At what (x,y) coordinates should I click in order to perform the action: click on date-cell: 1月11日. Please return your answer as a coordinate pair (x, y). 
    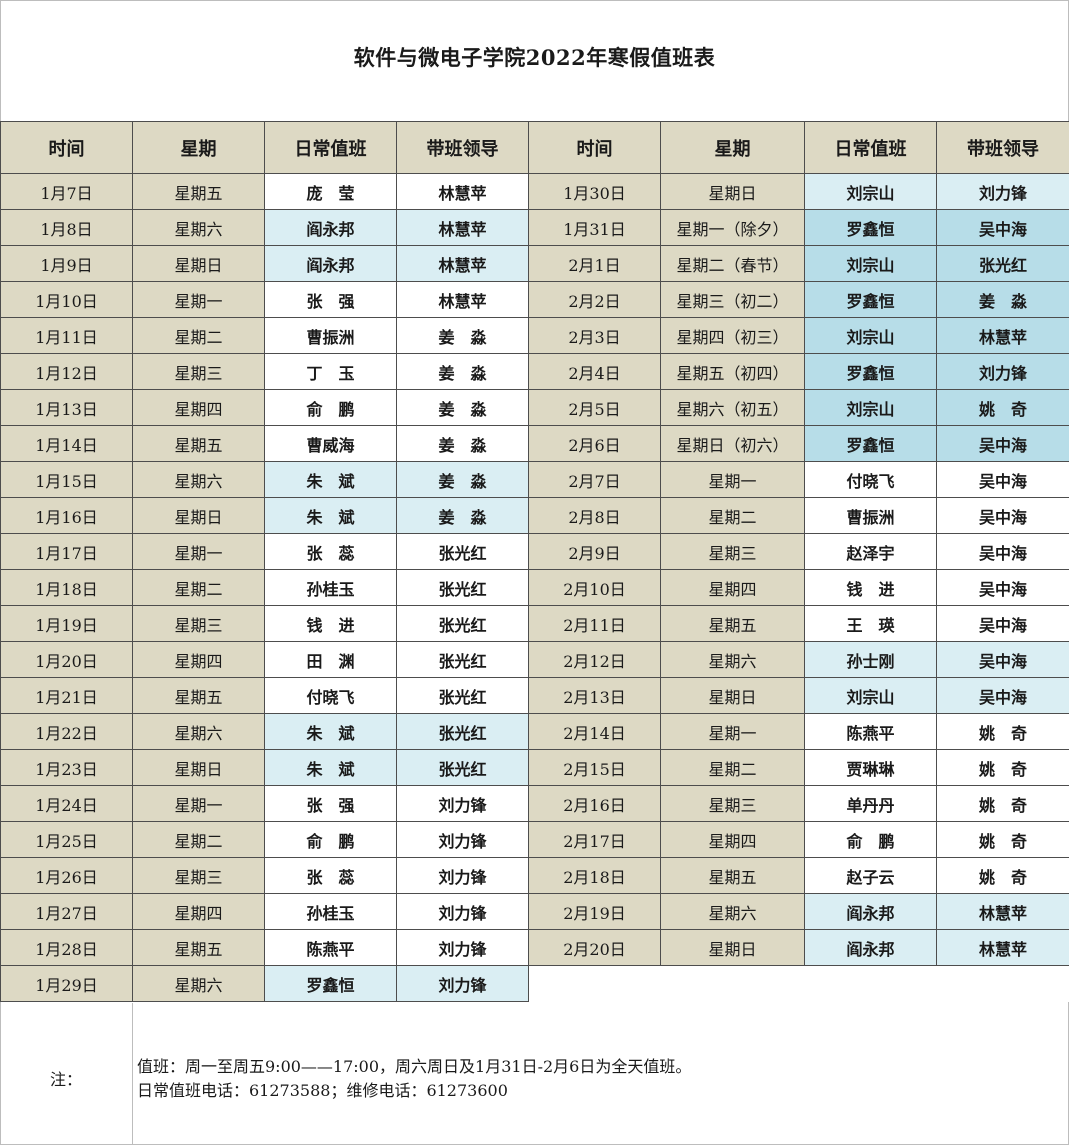
    Looking at the image, I should click on (66, 335).